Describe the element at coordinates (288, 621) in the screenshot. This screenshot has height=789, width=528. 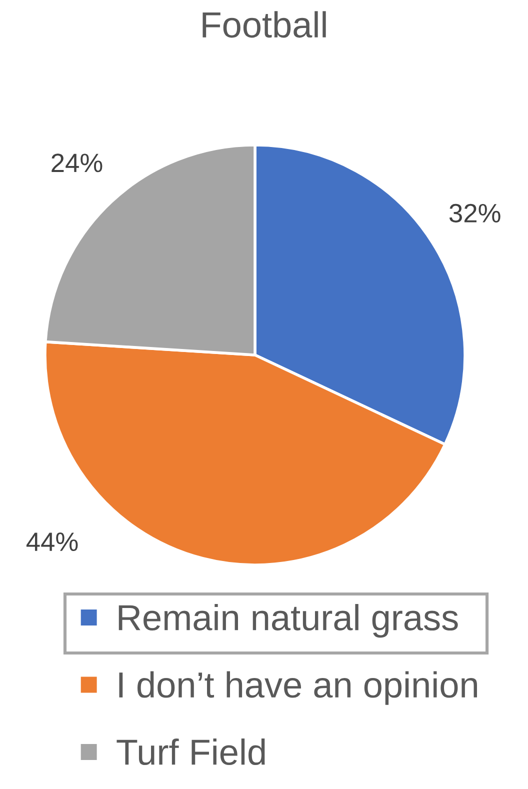
I see `legend-label: Remain natural grass` at that location.